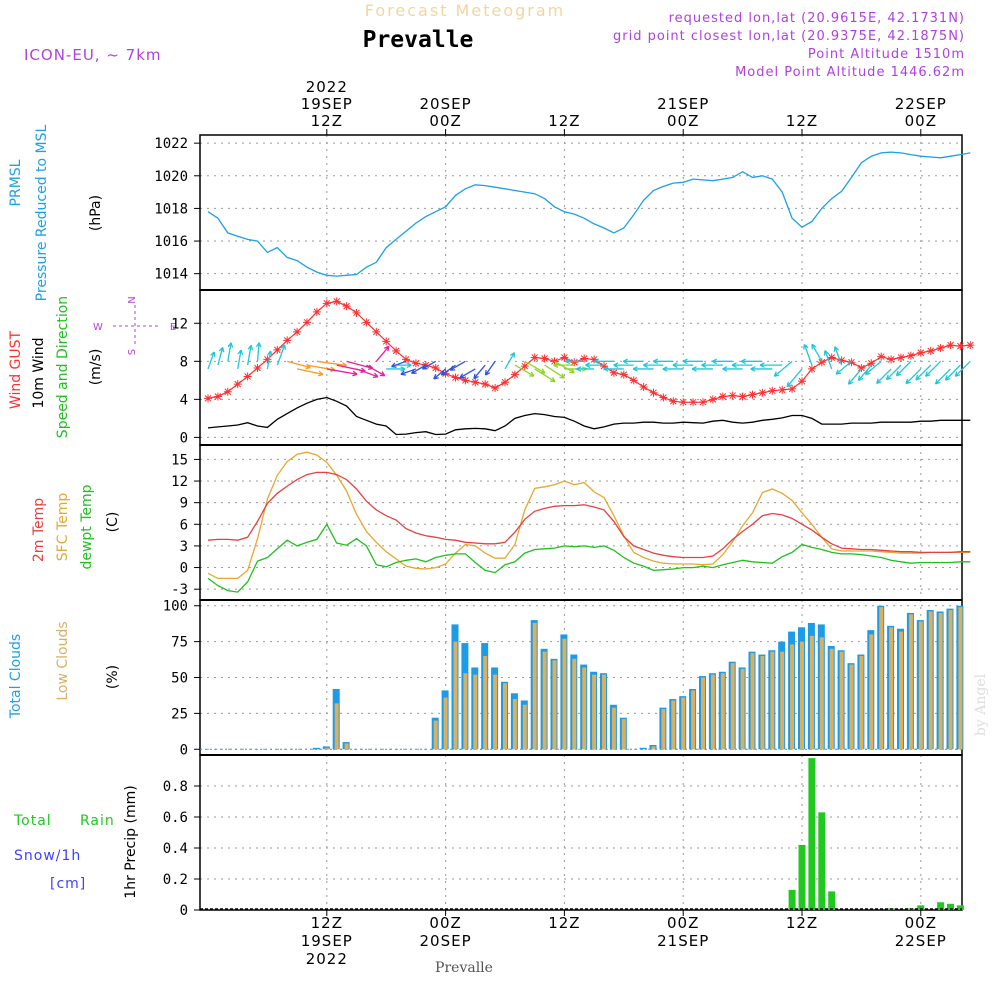 The image size is (1000, 1000). I want to click on y-tick-label: 6, so click(184, 525).